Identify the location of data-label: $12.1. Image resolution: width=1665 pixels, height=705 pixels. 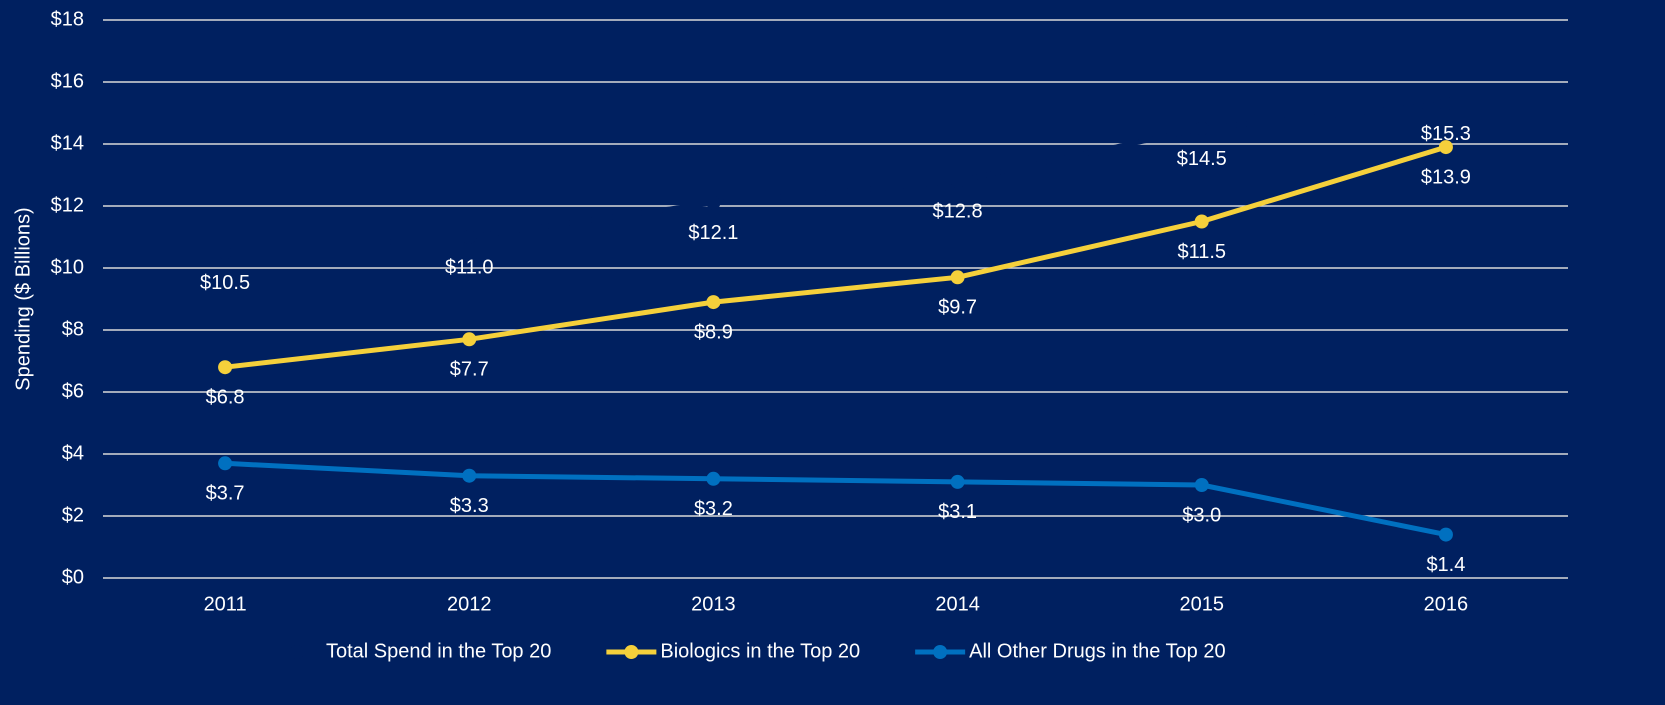
(713, 233).